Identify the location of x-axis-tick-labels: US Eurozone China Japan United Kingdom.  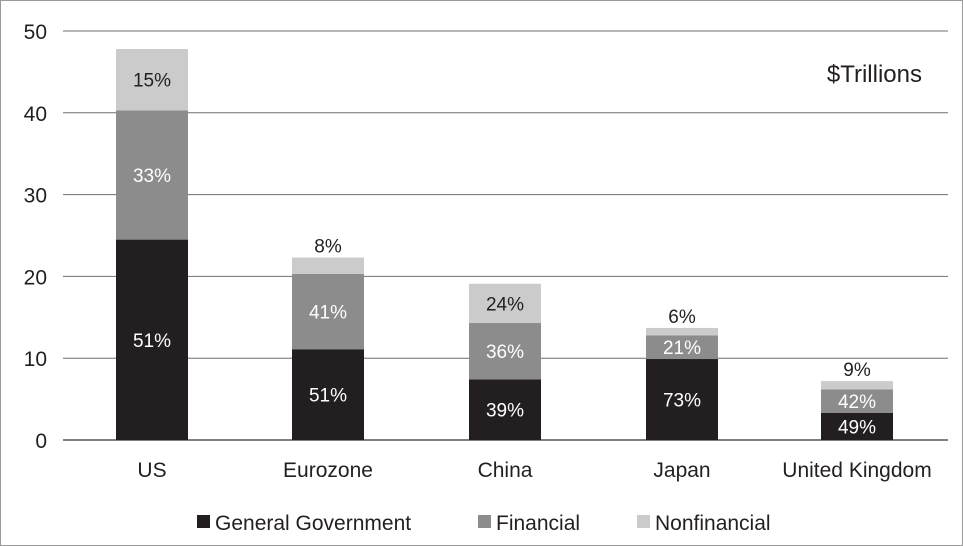
(534, 470).